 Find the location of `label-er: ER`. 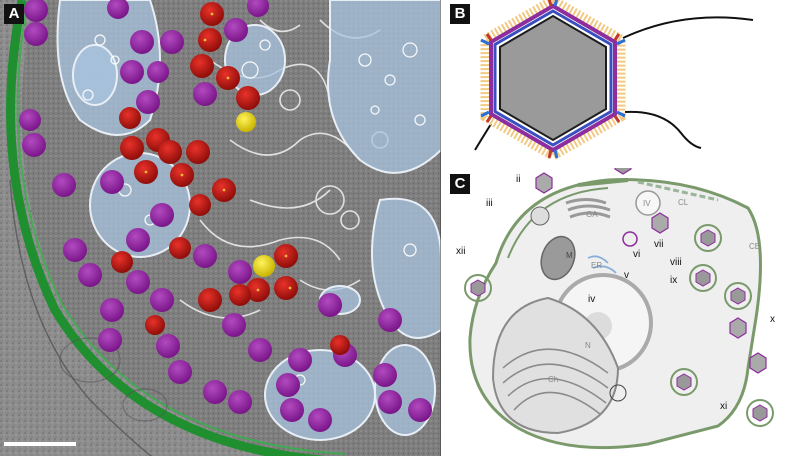

label-er: ER is located at coordinates (596, 265).